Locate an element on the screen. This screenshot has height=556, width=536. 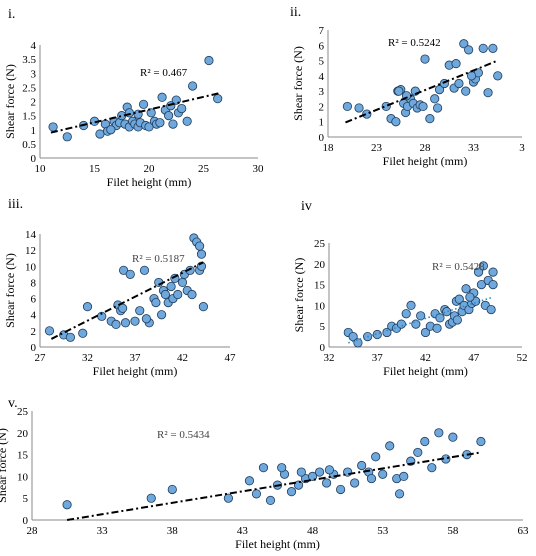
x-tick-label: 23 is located at coordinates (377, 148).